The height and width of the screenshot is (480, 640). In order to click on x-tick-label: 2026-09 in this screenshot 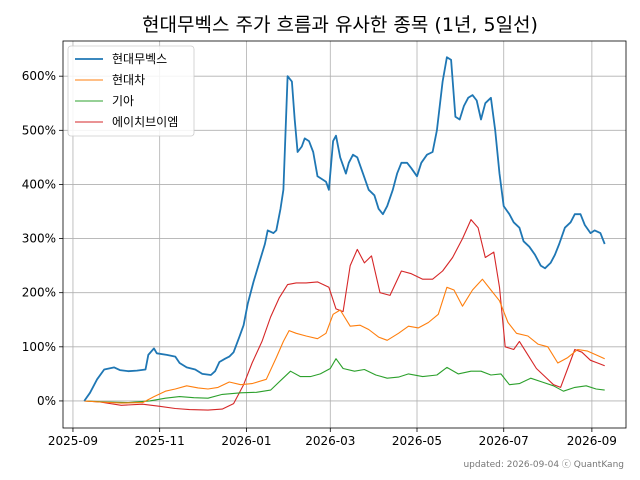, I will do `click(592, 441)`.